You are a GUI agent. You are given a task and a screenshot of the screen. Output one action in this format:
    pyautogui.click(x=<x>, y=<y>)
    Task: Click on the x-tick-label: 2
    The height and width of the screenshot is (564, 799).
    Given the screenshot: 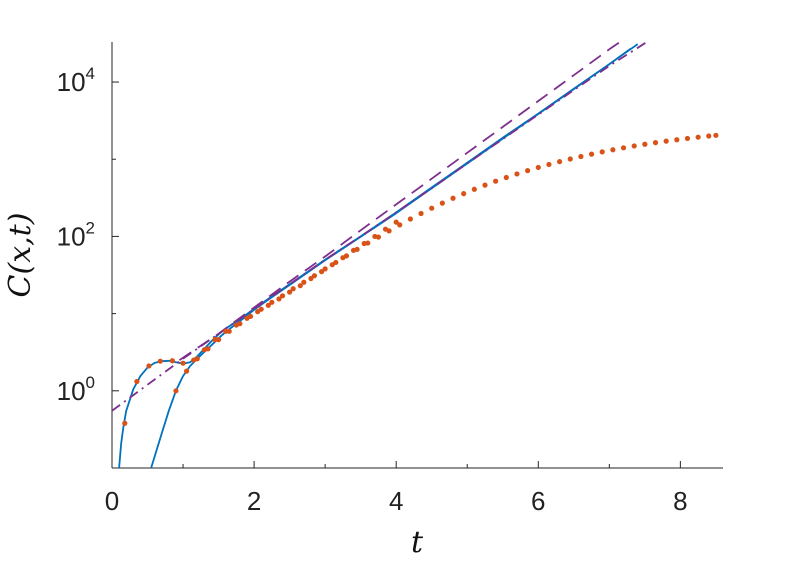 What is the action you would take?
    pyautogui.click(x=254, y=501)
    